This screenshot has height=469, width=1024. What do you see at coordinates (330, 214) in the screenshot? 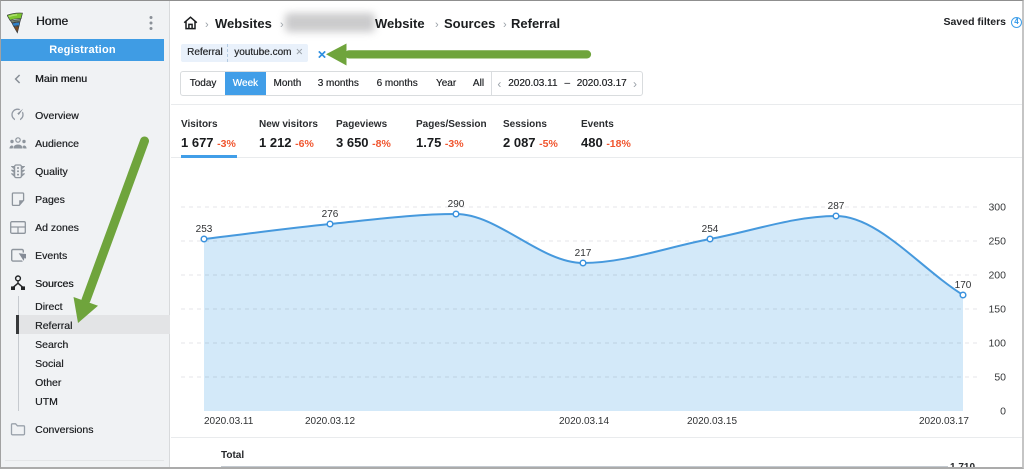
I see `svg-text: 276` at bounding box center [330, 214].